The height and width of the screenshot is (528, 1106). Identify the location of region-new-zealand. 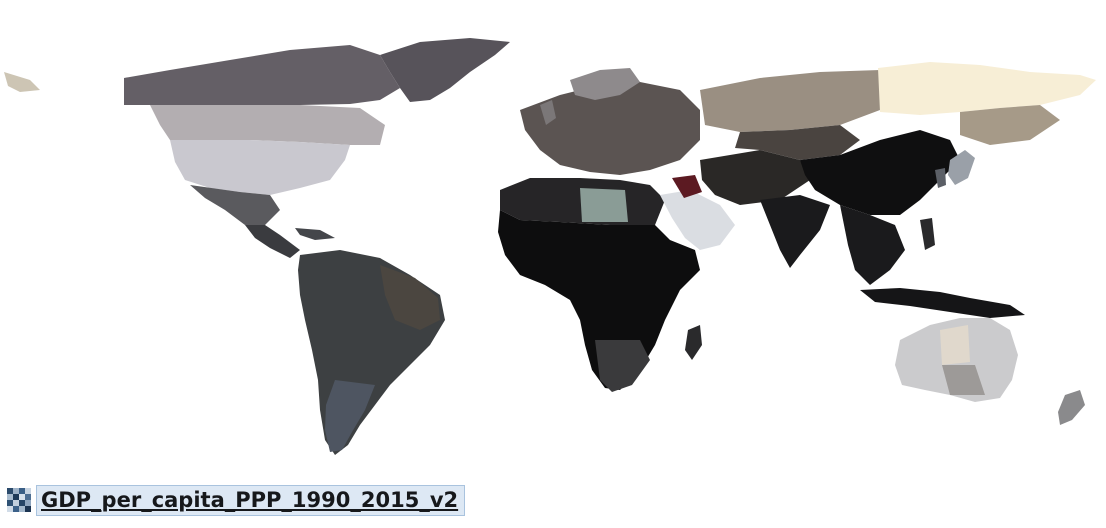
(1071, 407).